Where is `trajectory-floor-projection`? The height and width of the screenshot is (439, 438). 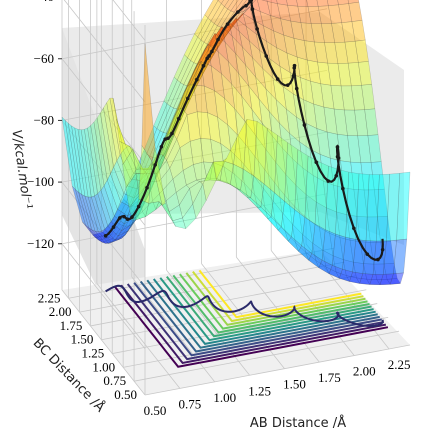
trajectory-floor-projection is located at coordinates (244, 306).